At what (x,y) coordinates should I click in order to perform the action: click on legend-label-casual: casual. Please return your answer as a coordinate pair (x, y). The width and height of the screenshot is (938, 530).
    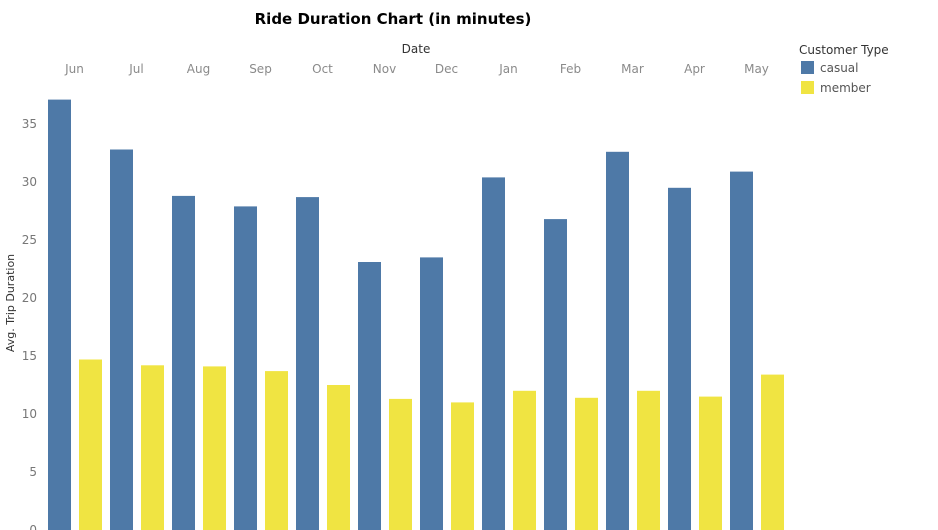
    Looking at the image, I should click on (839, 68).